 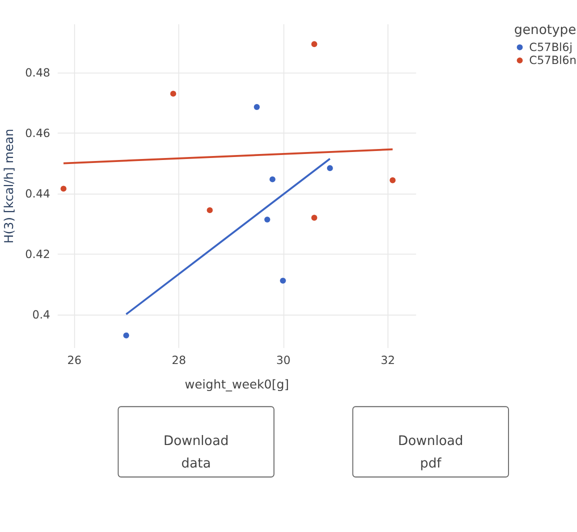 I want to click on x-tick-label: 30, so click(x=283, y=360).